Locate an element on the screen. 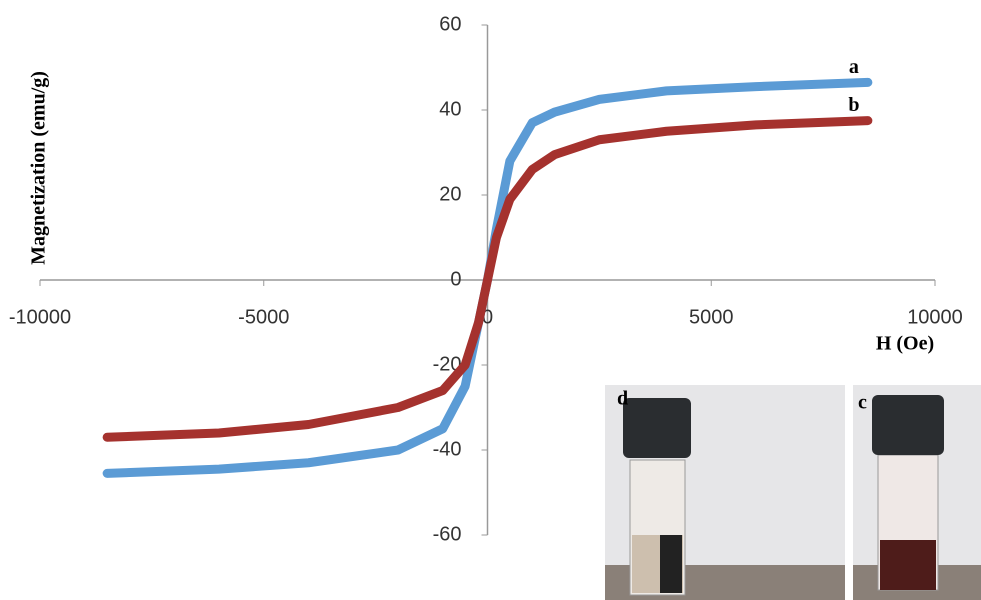  inset-photo: d c is located at coordinates (793, 492).